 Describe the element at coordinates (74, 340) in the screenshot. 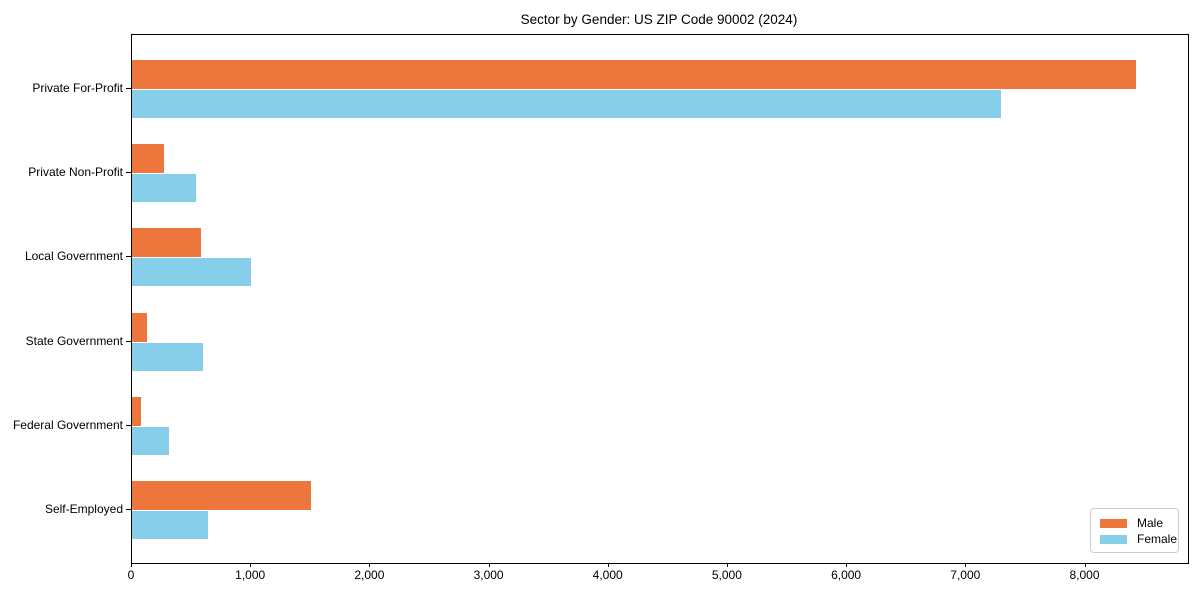

I see `y-tick-label: State Government` at that location.